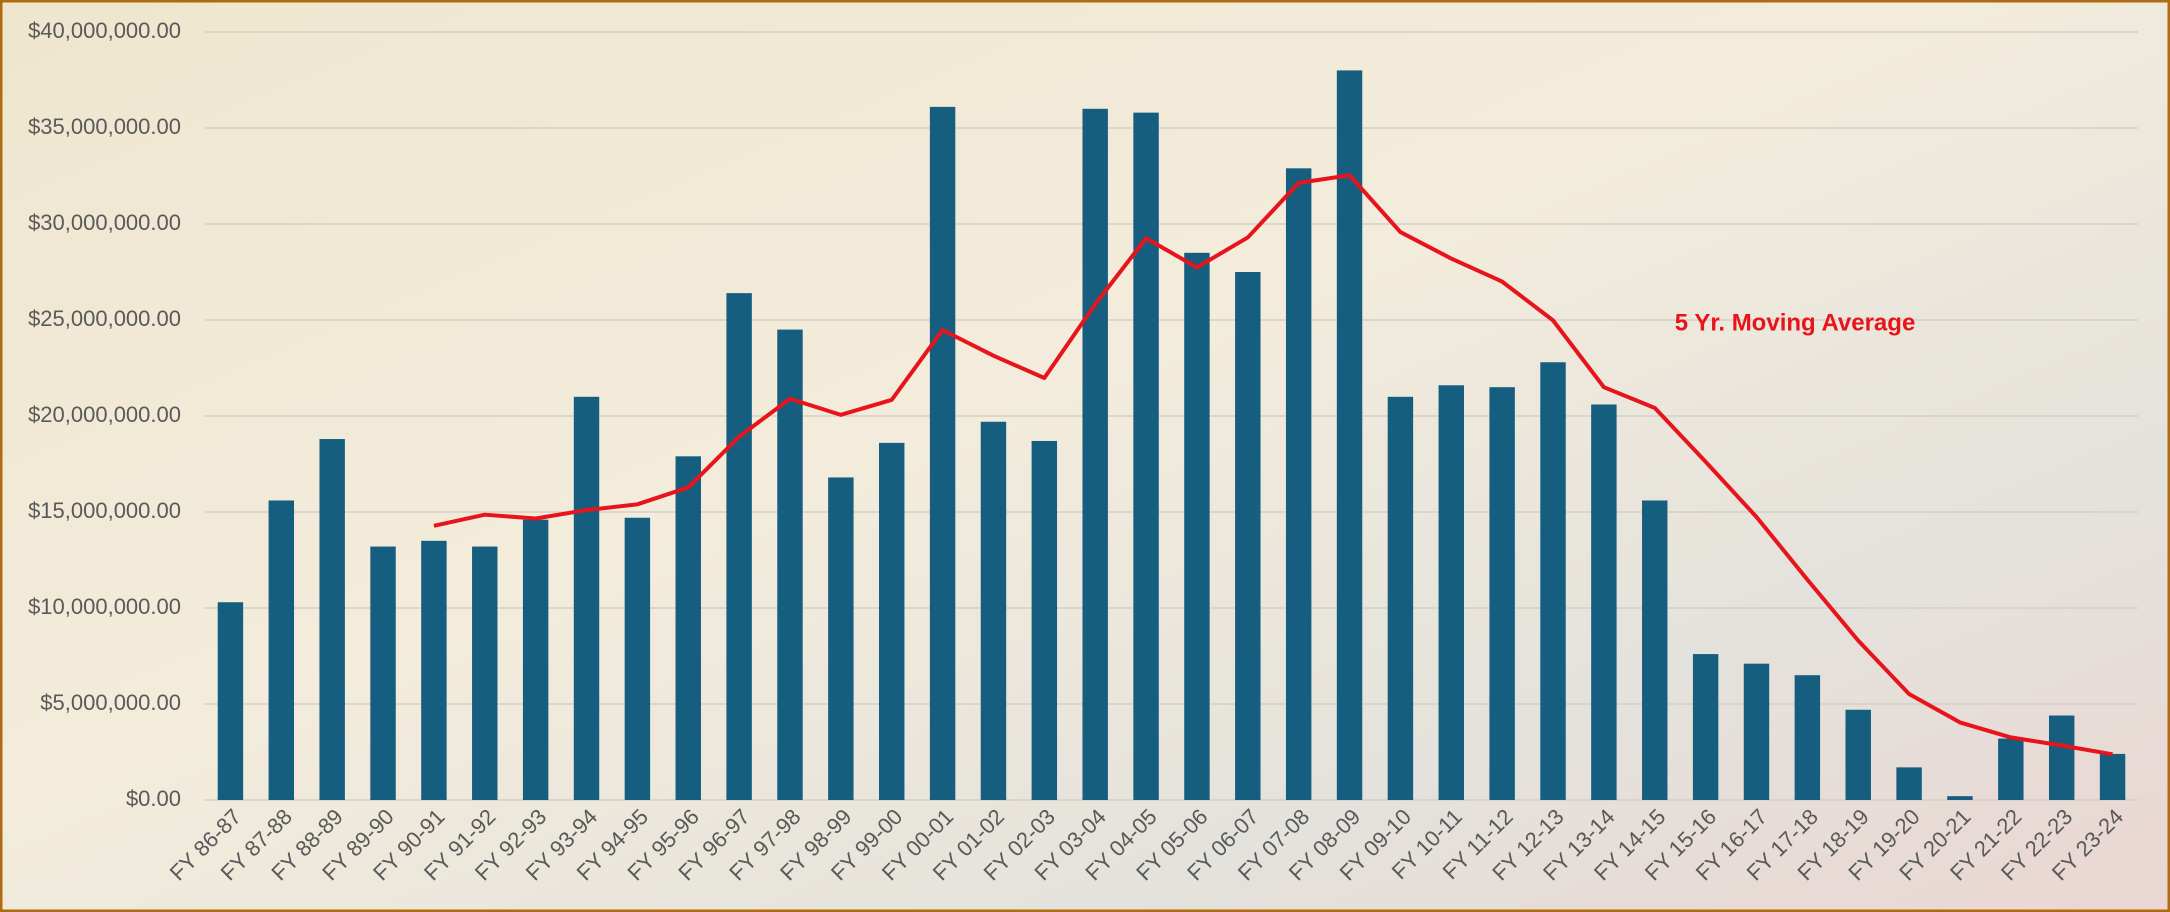  Describe the element at coordinates (104, 510) in the screenshot. I see `y-tick-label: $15,000,000.00` at that location.